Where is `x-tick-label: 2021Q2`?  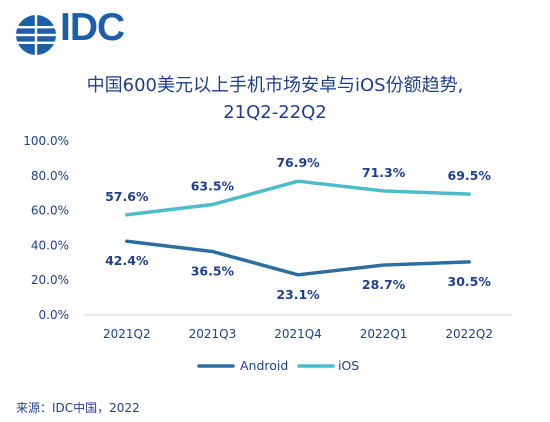
x-tick-label: 2021Q2 is located at coordinates (127, 334).